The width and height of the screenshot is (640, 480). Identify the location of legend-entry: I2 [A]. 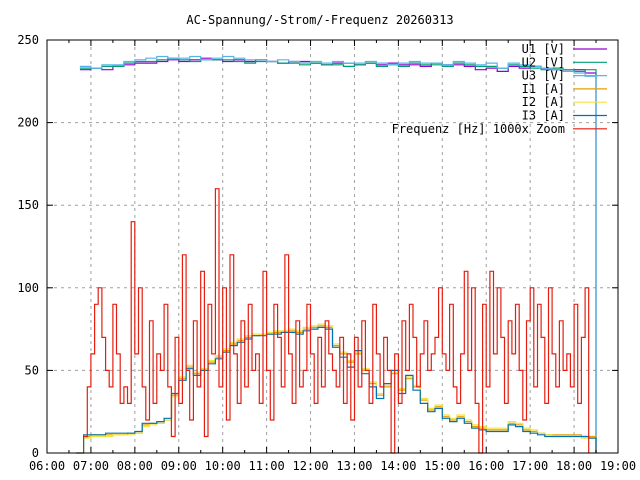
(564, 102).